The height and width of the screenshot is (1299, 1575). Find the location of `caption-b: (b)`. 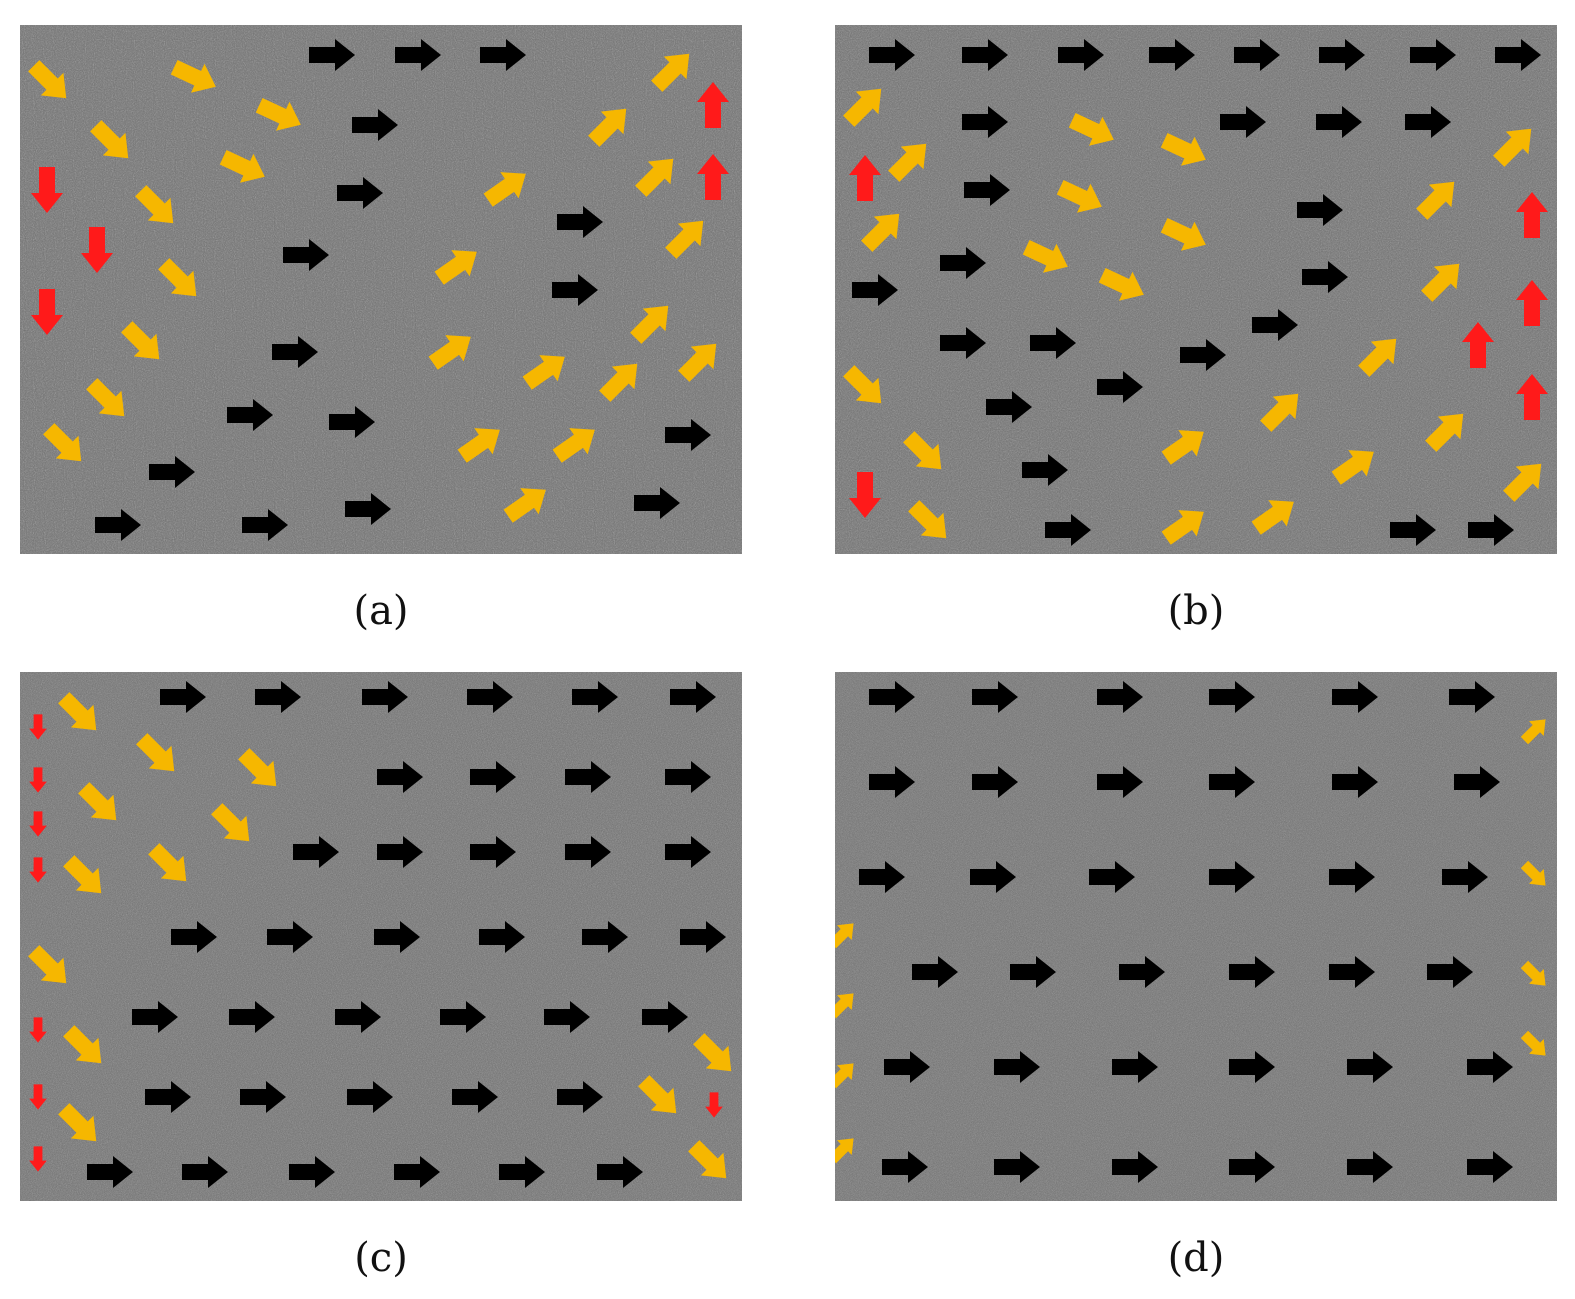

caption-b: (b) is located at coordinates (1196, 611).